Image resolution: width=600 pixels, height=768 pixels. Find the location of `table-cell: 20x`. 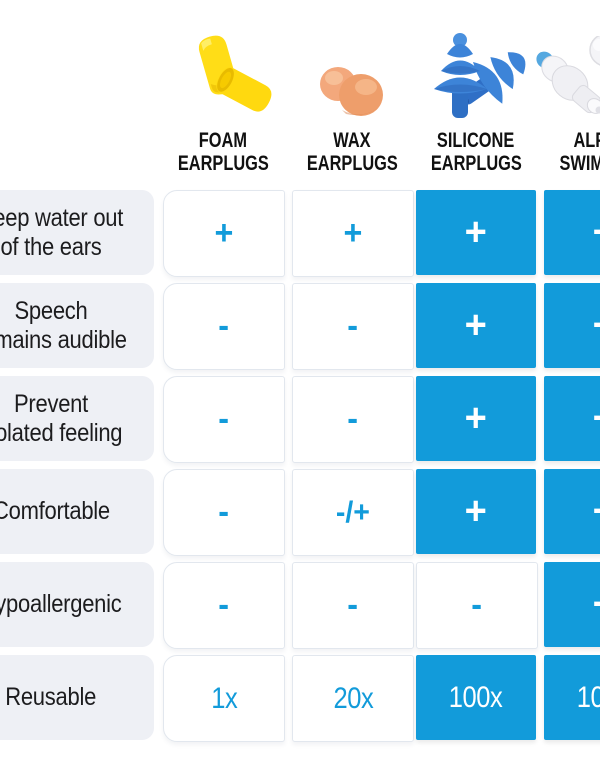

table-cell: 20x is located at coordinates (353, 698).